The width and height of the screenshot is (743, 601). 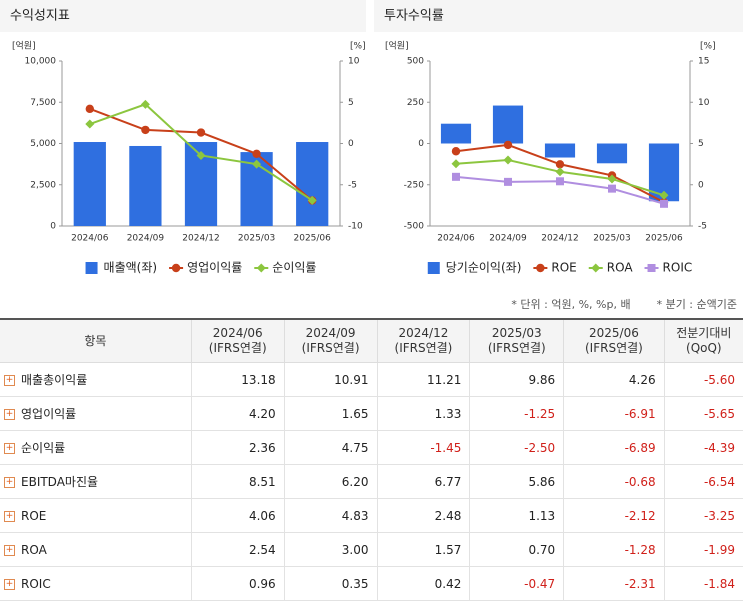 I want to click on column-basis: (QoQ), so click(x=704, y=348).